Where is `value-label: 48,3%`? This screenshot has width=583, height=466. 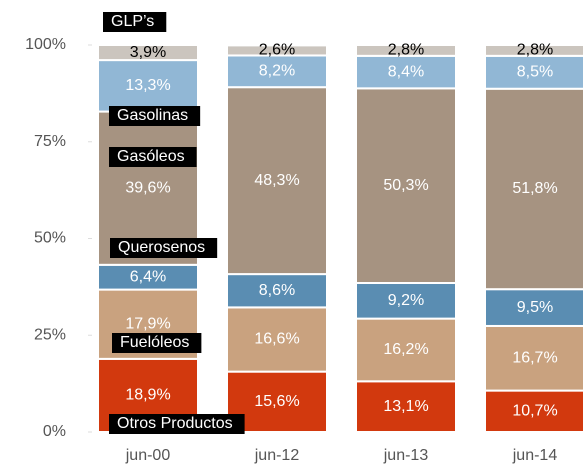 value-label: 48,3% is located at coordinates (276, 180).